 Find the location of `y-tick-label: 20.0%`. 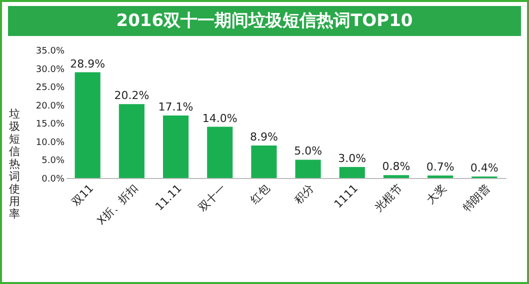

y-tick-label: 20.0% is located at coordinates (50, 106).